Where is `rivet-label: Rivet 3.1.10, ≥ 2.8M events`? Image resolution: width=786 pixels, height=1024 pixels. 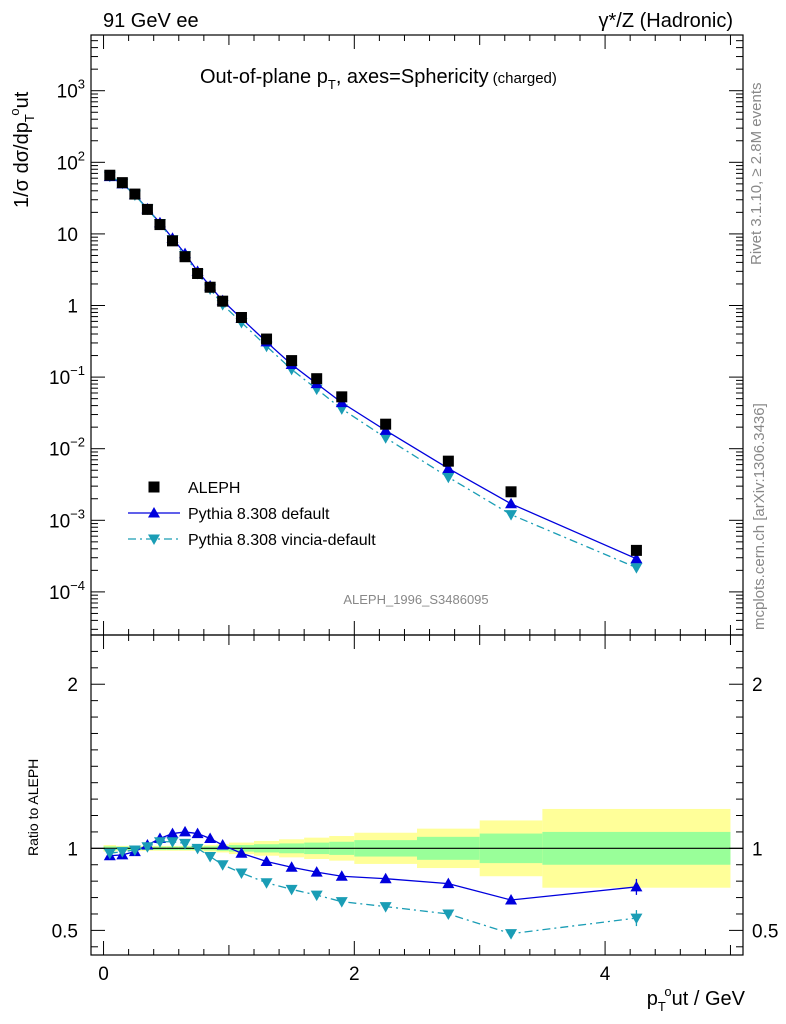
rivet-label: Rivet 3.1.10, ≥ 2.8M events is located at coordinates (756, 174).